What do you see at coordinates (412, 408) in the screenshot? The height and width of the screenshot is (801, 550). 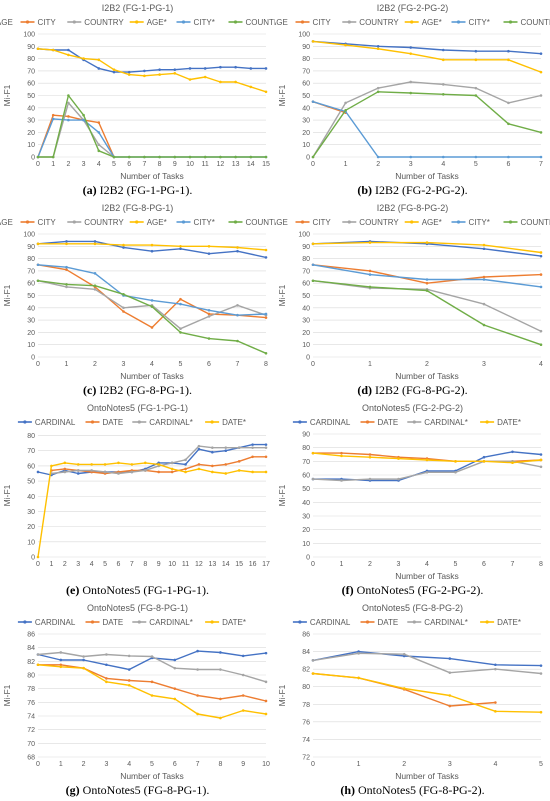 I see `chart-title: OntoNotes5 (FG-2-PG-2)` at bounding box center [412, 408].